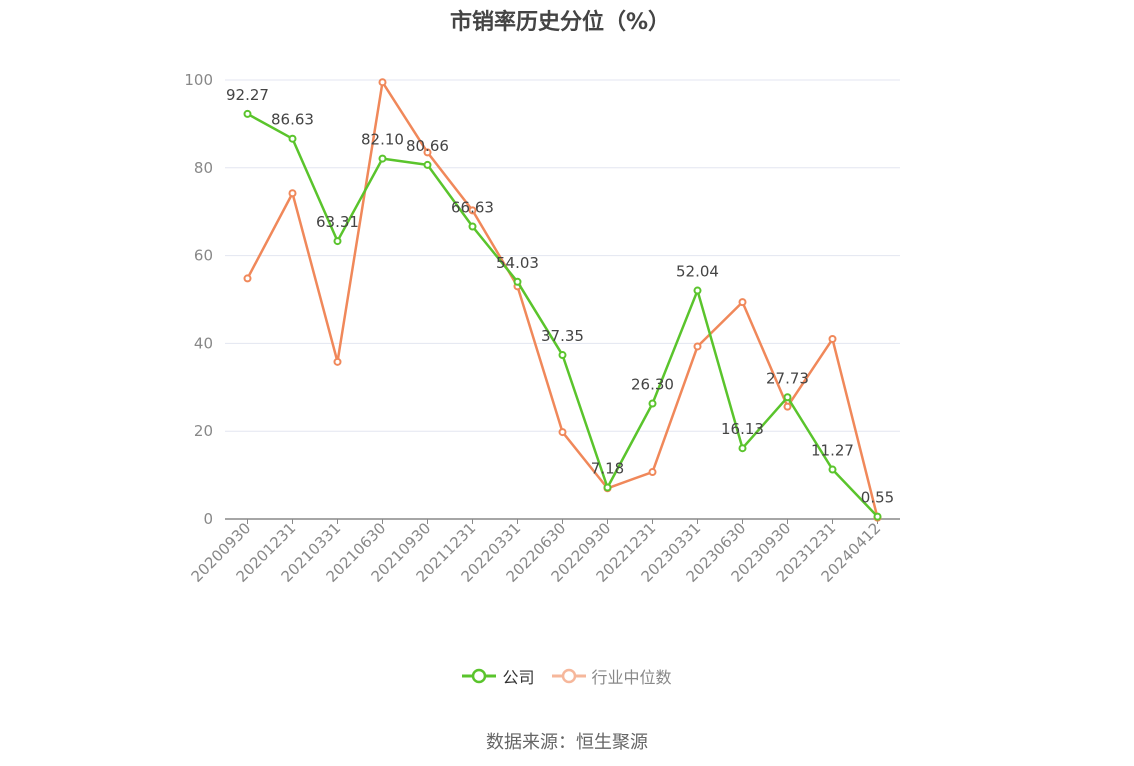 Image resolution: width=1134 pixels, height=766 pixels. Describe the element at coordinates (652, 385) in the screenshot. I see `data-label: 26.30` at that location.